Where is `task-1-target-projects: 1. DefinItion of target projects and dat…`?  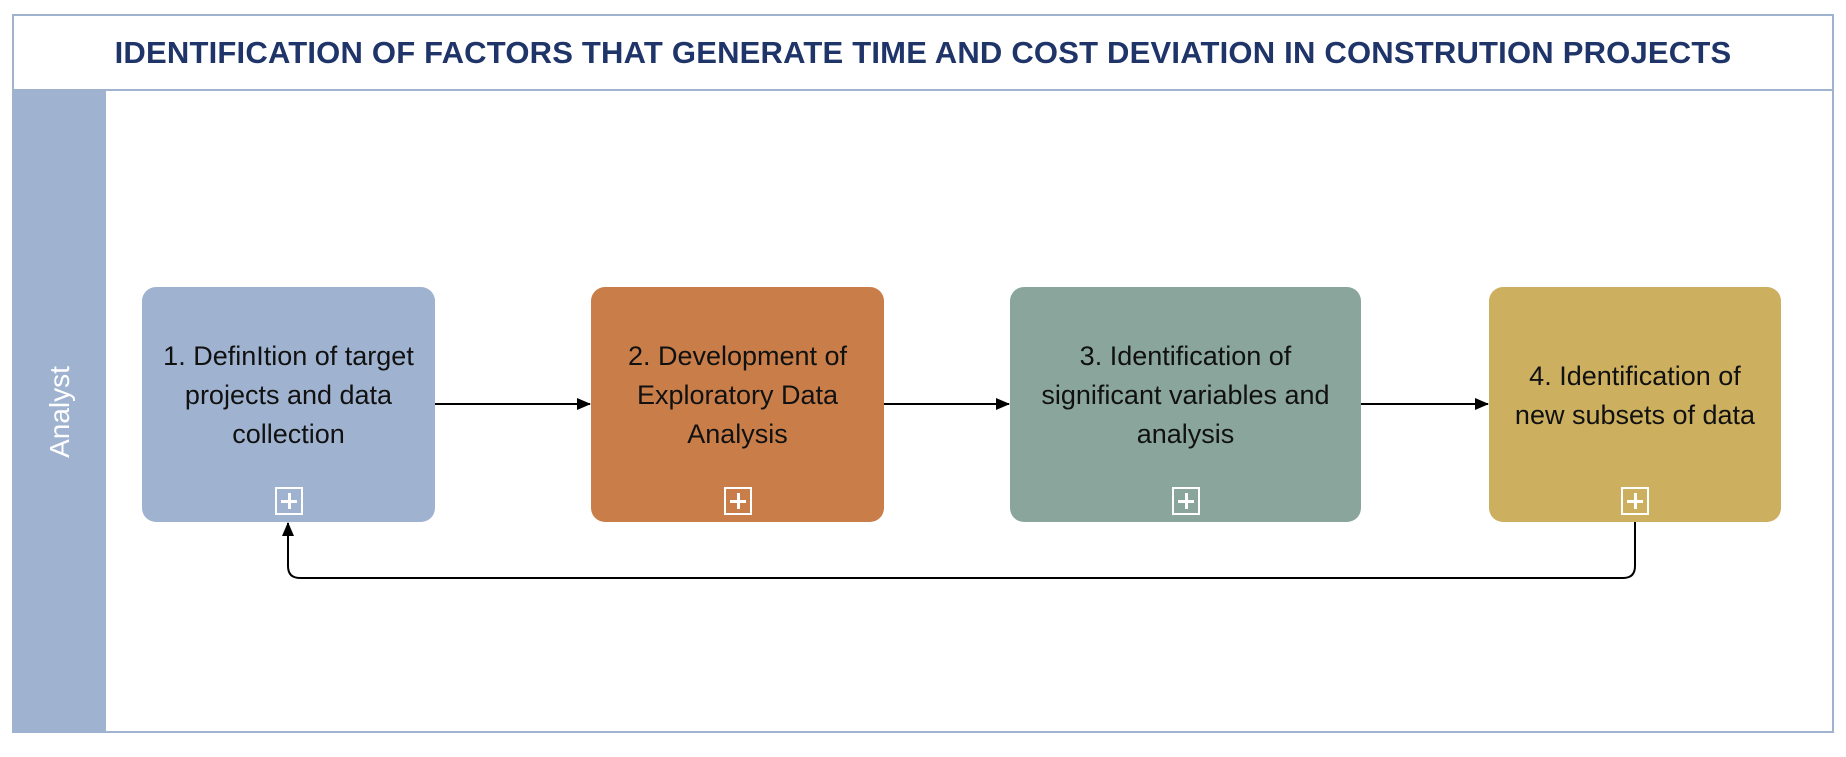
task-1-target-projects: 1. DefinItion of target projects and dat… is located at coordinates (288, 404).